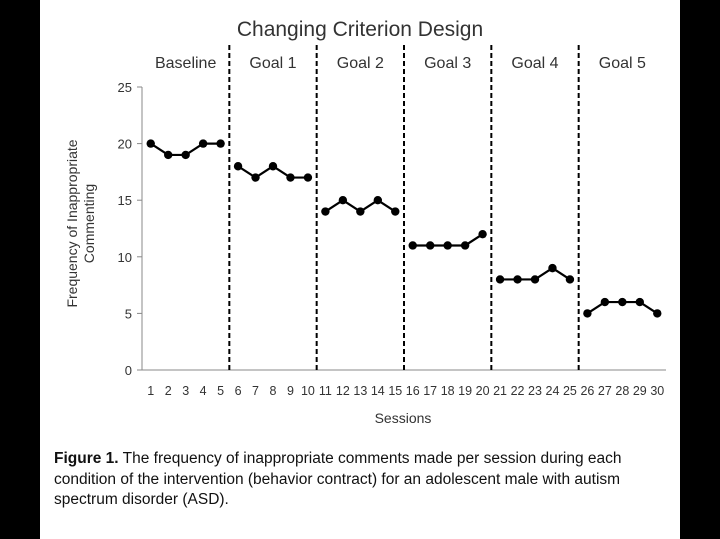 This screenshot has width=720, height=539. Describe the element at coordinates (220, 391) in the screenshot. I see `x-tick-label: 5` at that location.